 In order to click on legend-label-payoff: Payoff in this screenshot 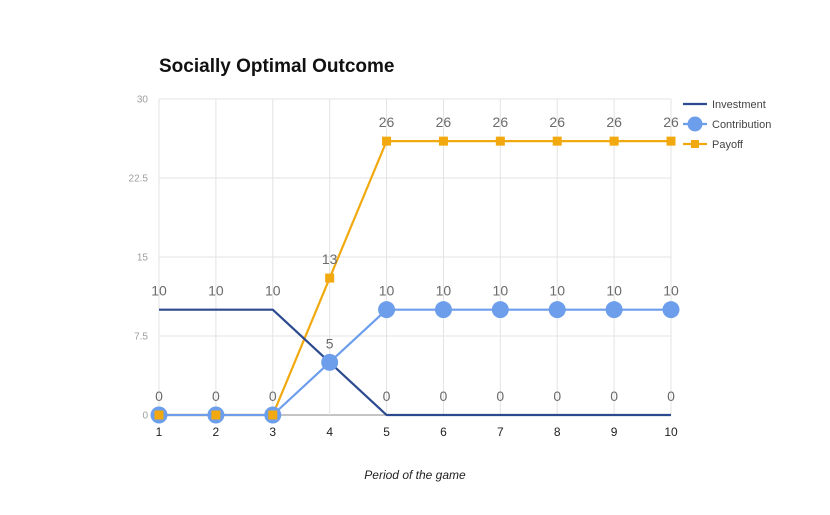, I will do `click(728, 145)`.